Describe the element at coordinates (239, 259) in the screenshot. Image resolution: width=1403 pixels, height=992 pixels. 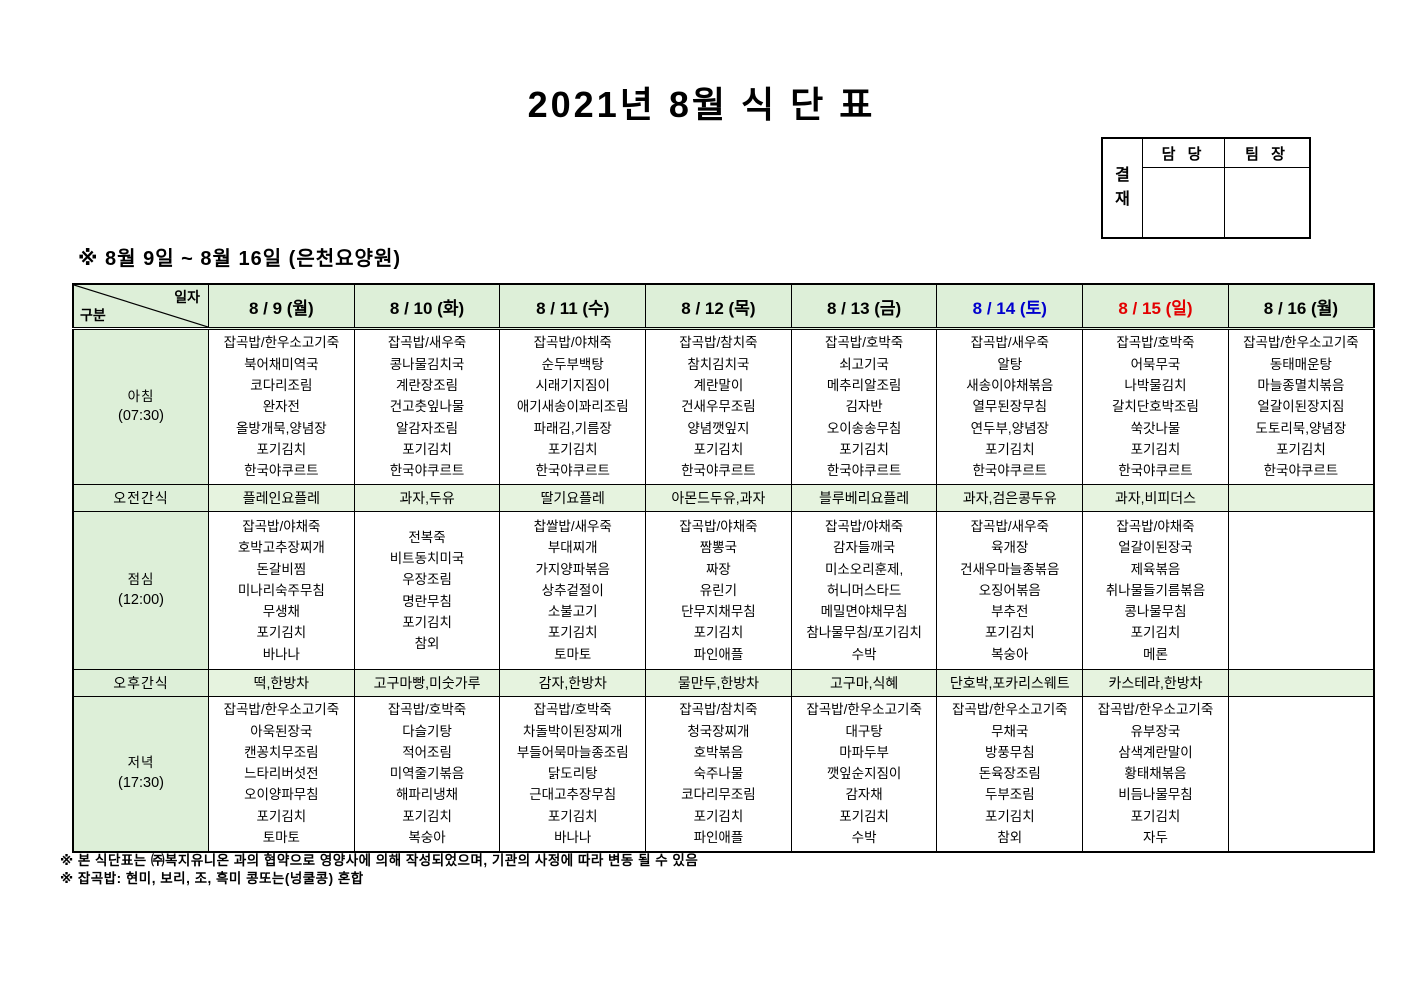
I see `period-subtitle: ※ 8월 9일 ~ 8월 16일 (은천요양원)` at that location.